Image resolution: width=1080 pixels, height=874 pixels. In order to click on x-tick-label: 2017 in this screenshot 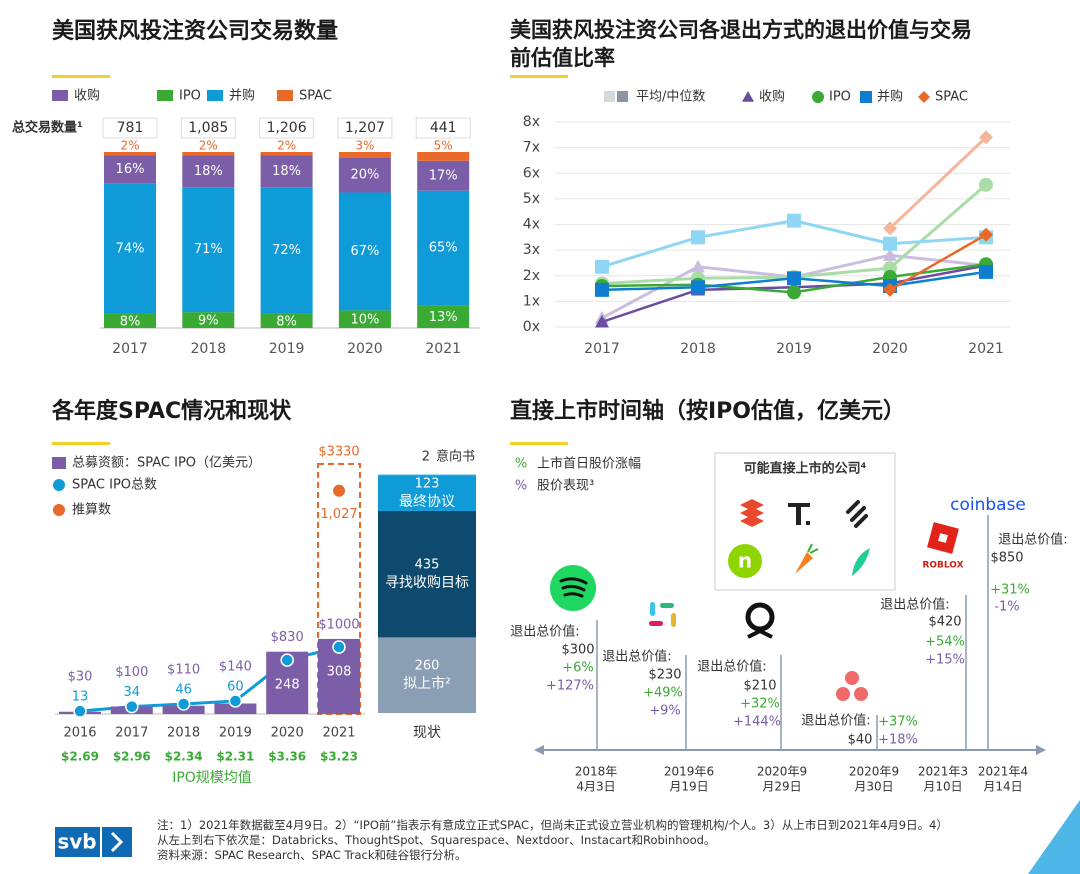, I will do `click(130, 349)`.